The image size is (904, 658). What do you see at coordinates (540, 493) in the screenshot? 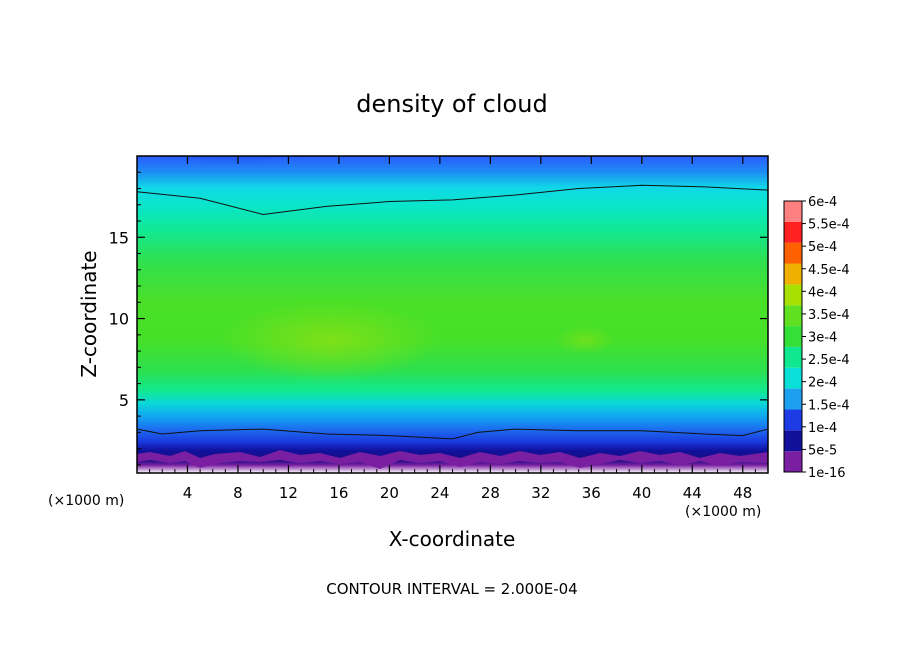
I see `x-tick-label: 32` at bounding box center [540, 493].